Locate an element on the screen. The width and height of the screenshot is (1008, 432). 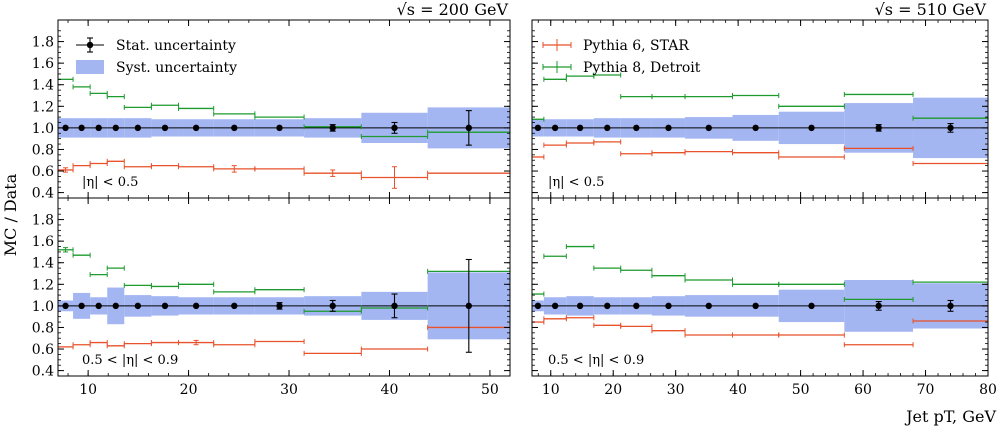
legend-label: Stat. uncertainty is located at coordinates (176, 46).